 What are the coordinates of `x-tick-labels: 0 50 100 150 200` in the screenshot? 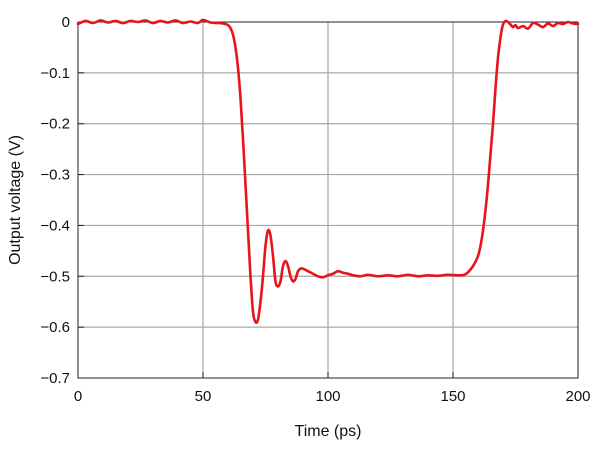 It's located at (332, 396).